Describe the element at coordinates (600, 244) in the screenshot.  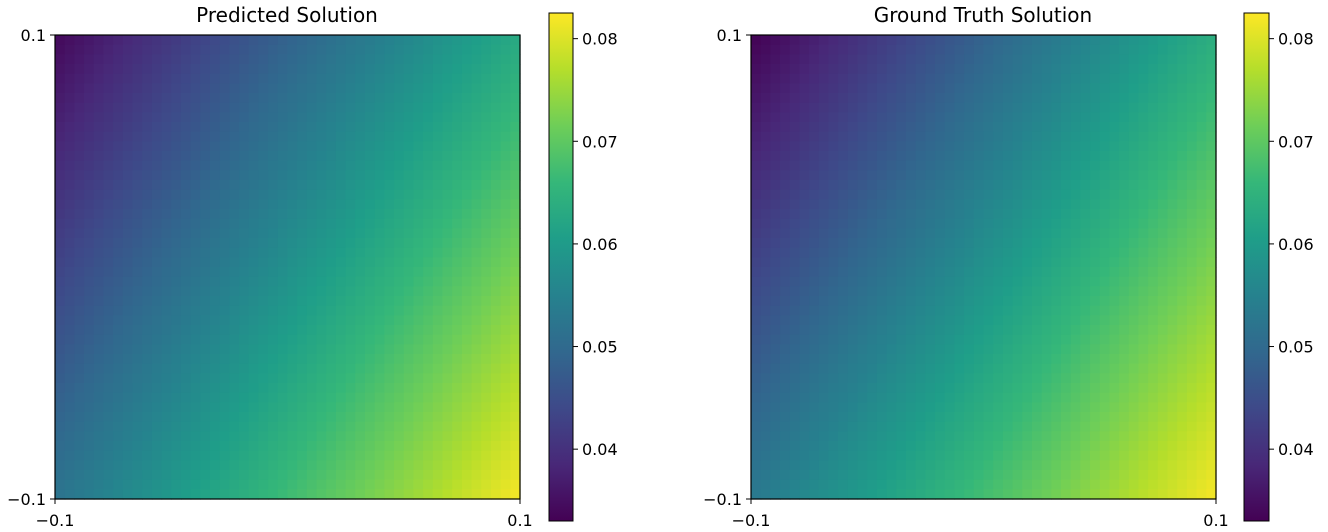
I see `colorbar-tick-label: 0.06` at that location.